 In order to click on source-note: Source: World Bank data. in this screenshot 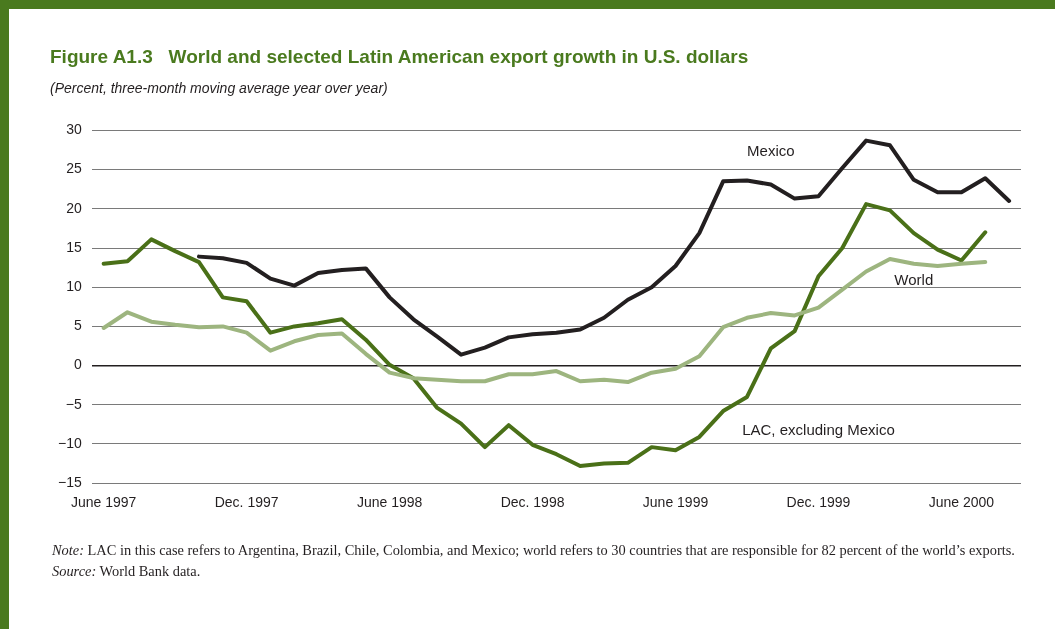, I will do `click(127, 571)`.